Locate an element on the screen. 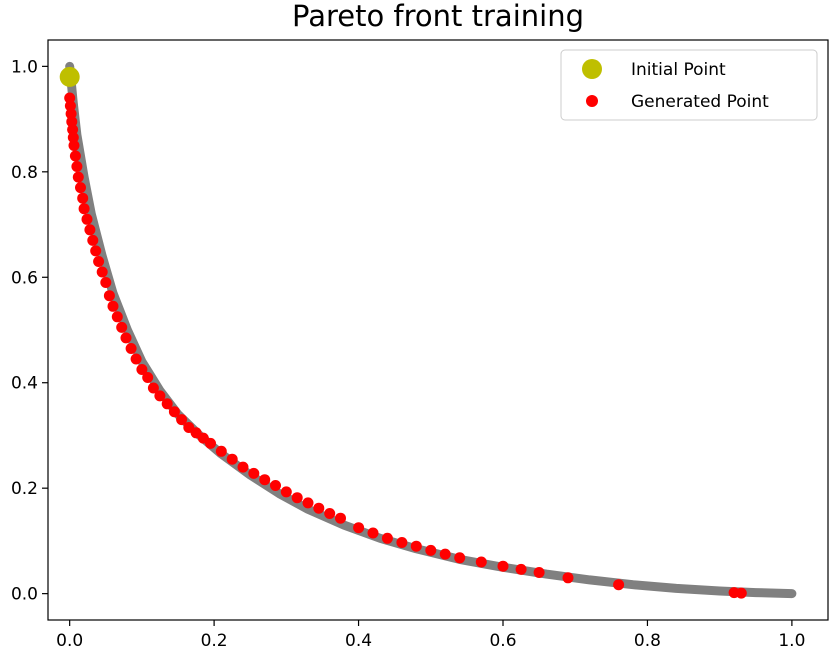 The image size is (830, 652). x-axis: 0.0 0.2 0.4 0.6 0.8 1.0 is located at coordinates (430, 635).